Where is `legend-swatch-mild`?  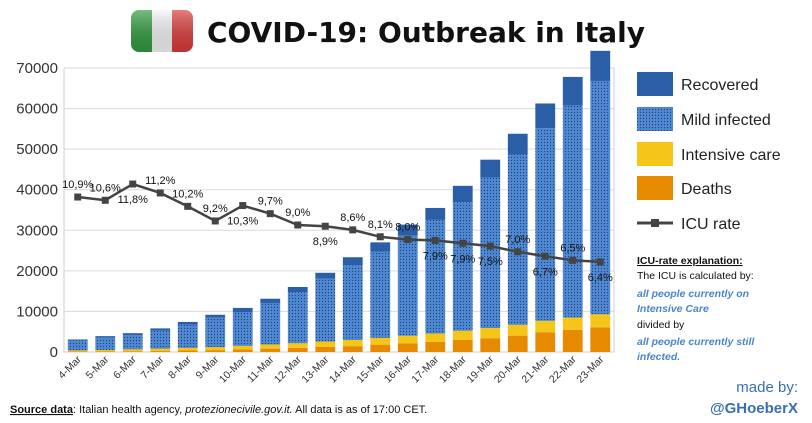
legend-swatch-mild is located at coordinates (655, 119).